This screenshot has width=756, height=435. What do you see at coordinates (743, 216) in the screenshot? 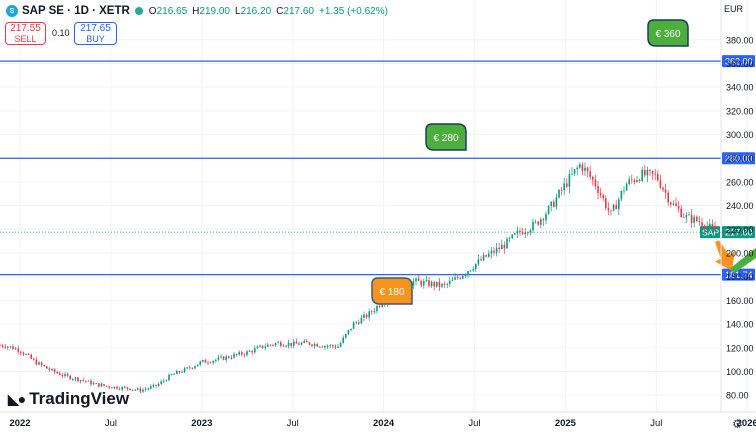
I see `green-up-arrow` at bounding box center [743, 216].